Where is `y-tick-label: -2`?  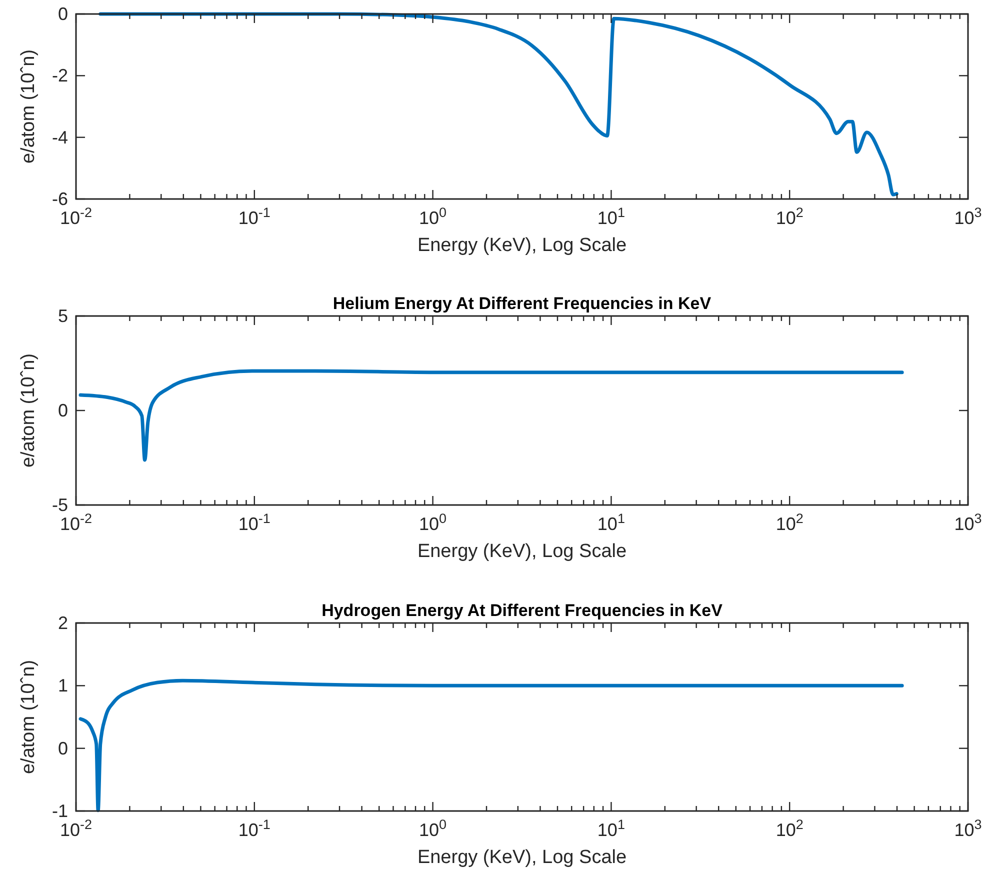 y-tick-label: -2 is located at coordinates (60, 76).